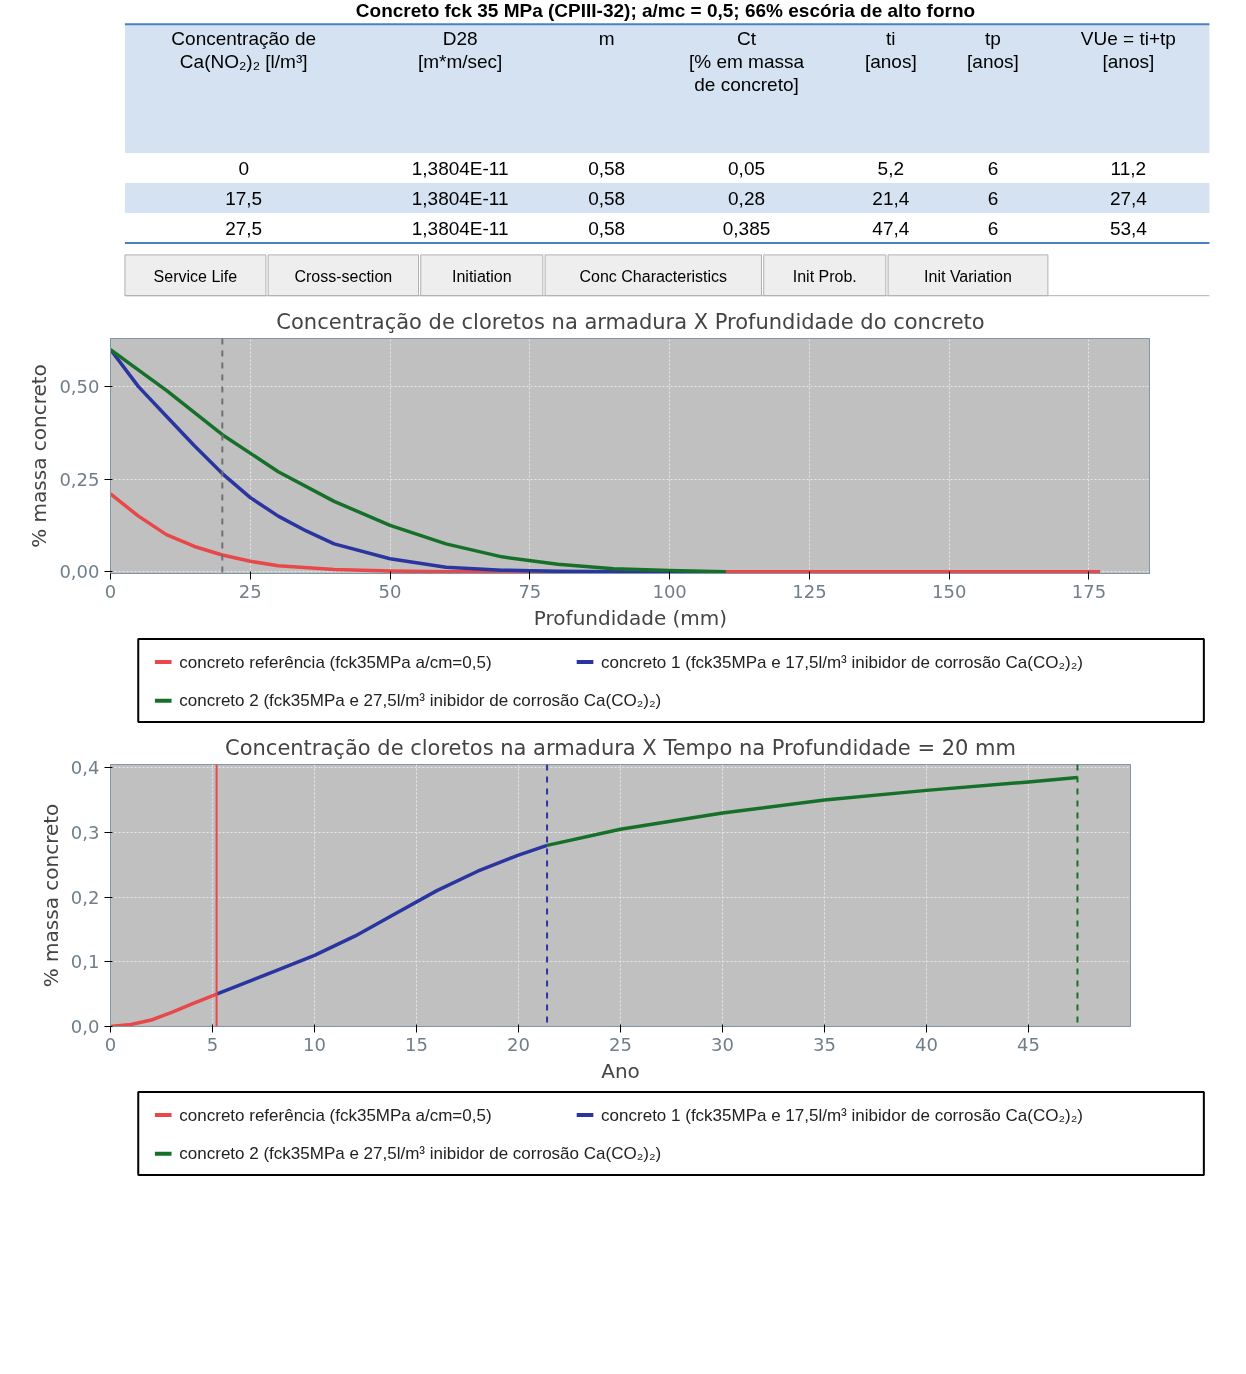 The width and height of the screenshot is (1246, 1374). What do you see at coordinates (85, 832) in the screenshot?
I see `y-tick-label: 0,3` at bounding box center [85, 832].